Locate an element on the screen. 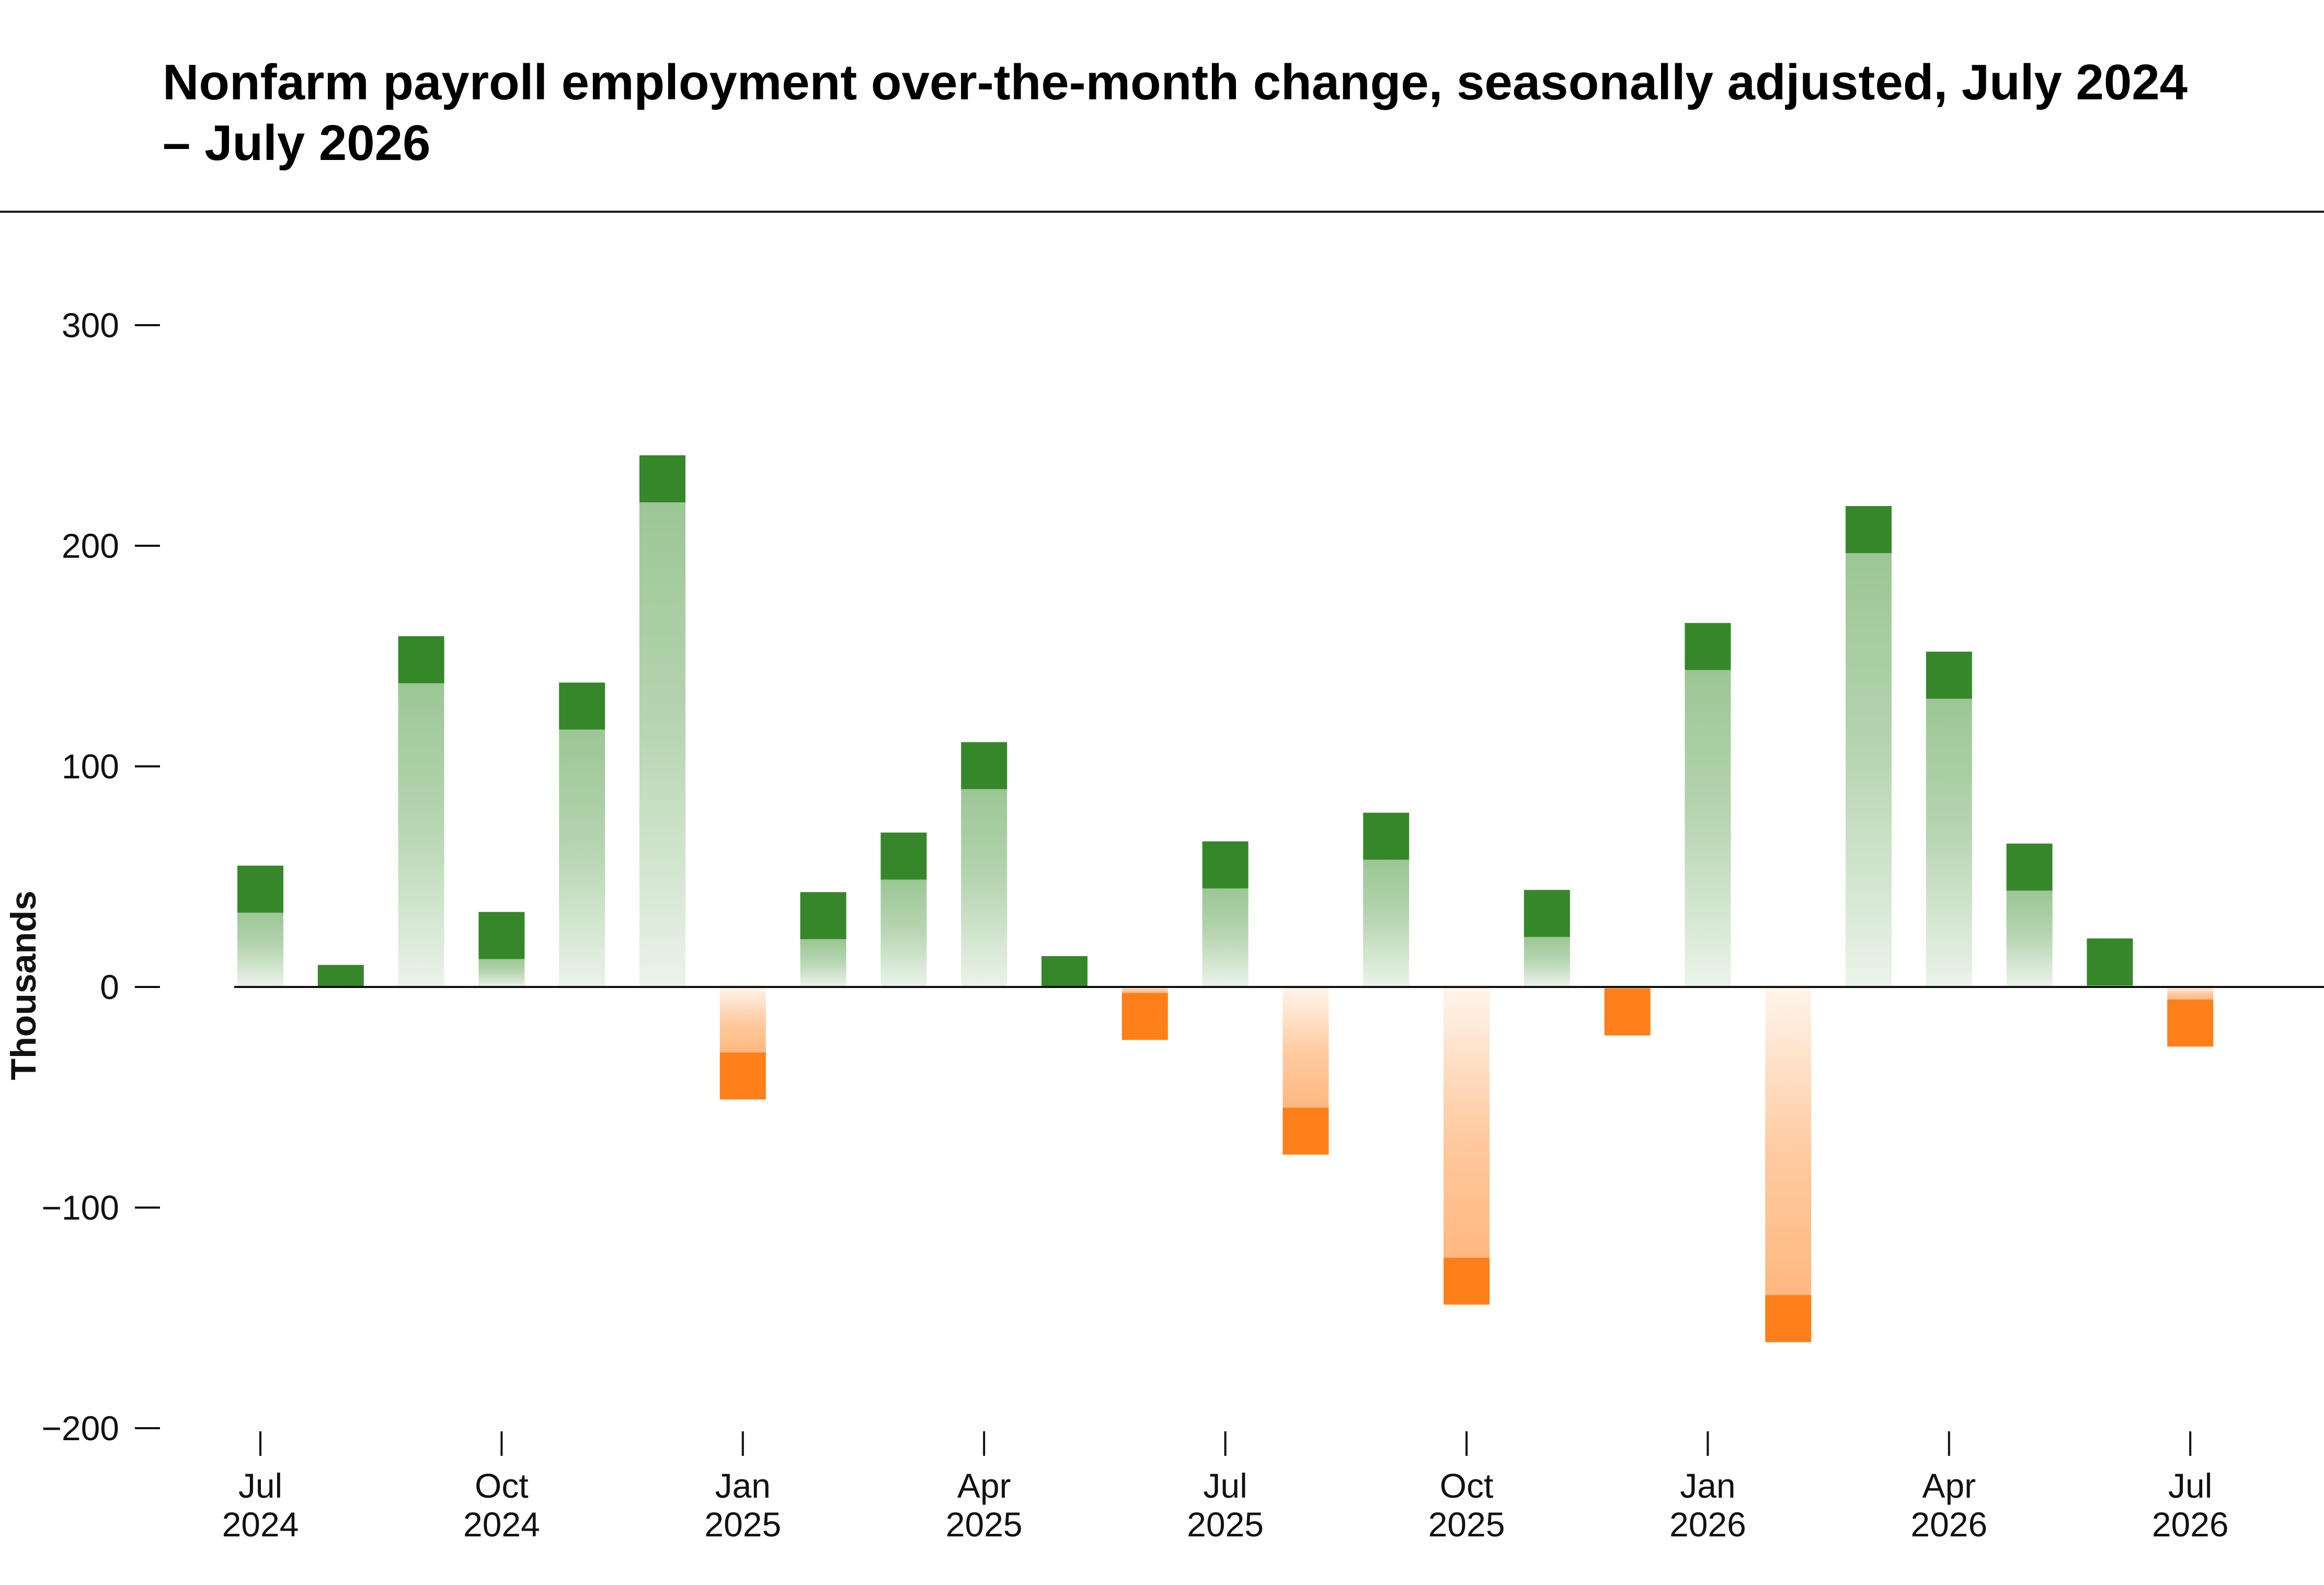 Image resolution: width=2324 pixels, height=1585 pixels. y-tick-label: 100 is located at coordinates (91, 766).